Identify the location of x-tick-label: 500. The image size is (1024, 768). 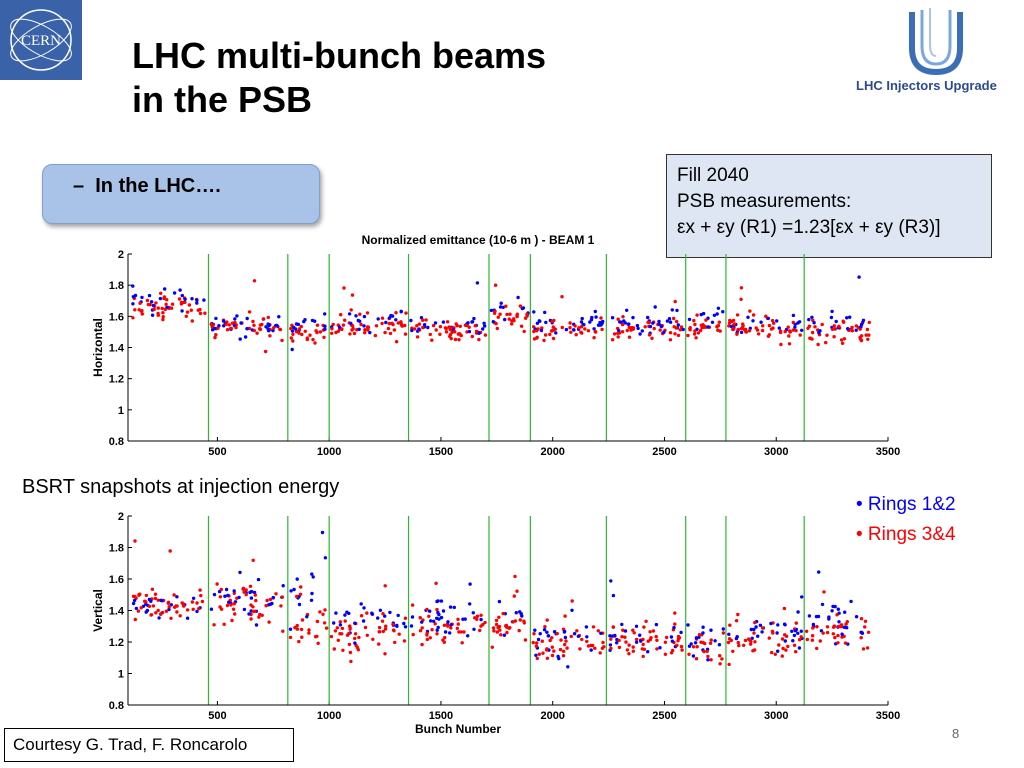
(217, 716).